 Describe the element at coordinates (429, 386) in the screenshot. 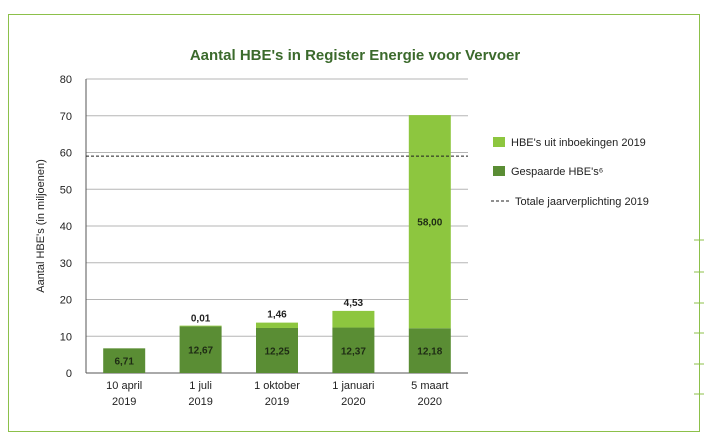

I see `x-tick-label: 5 maart` at that location.